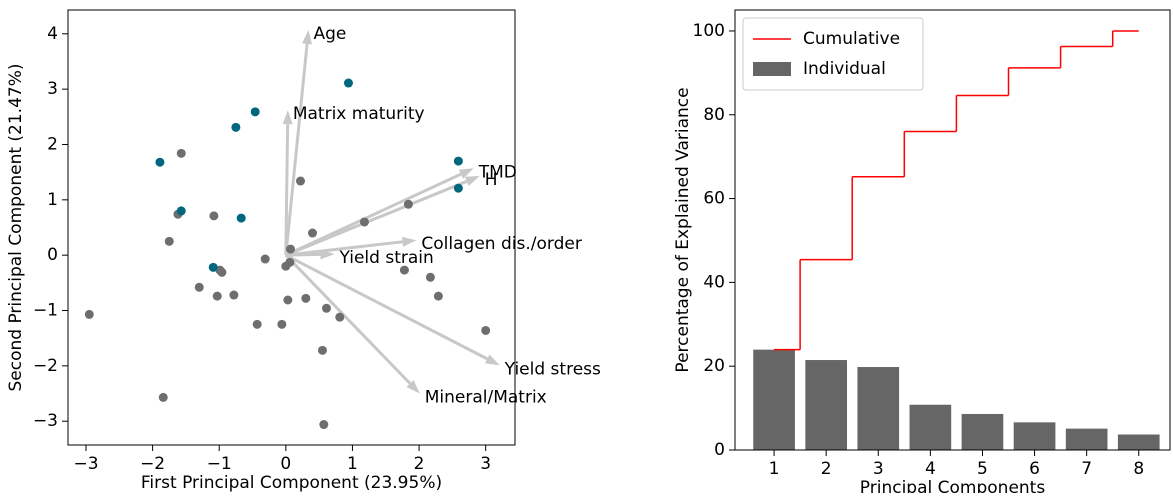  What do you see at coordinates (709, 31) in the screenshot?
I see `y-tick-label: 100` at bounding box center [709, 31].